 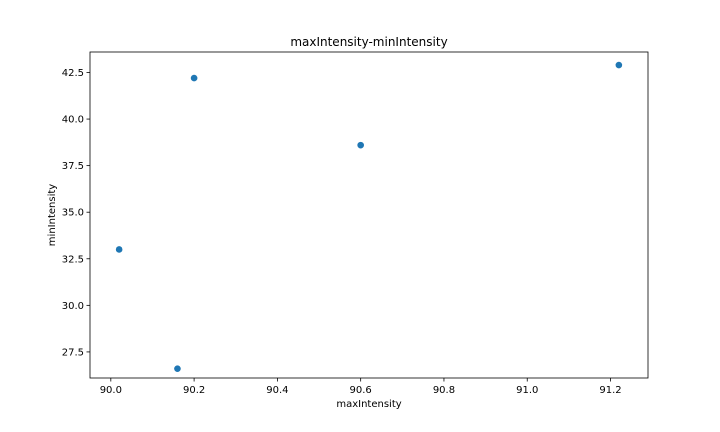 I want to click on x-tick-label: 90.6, so click(x=361, y=390).